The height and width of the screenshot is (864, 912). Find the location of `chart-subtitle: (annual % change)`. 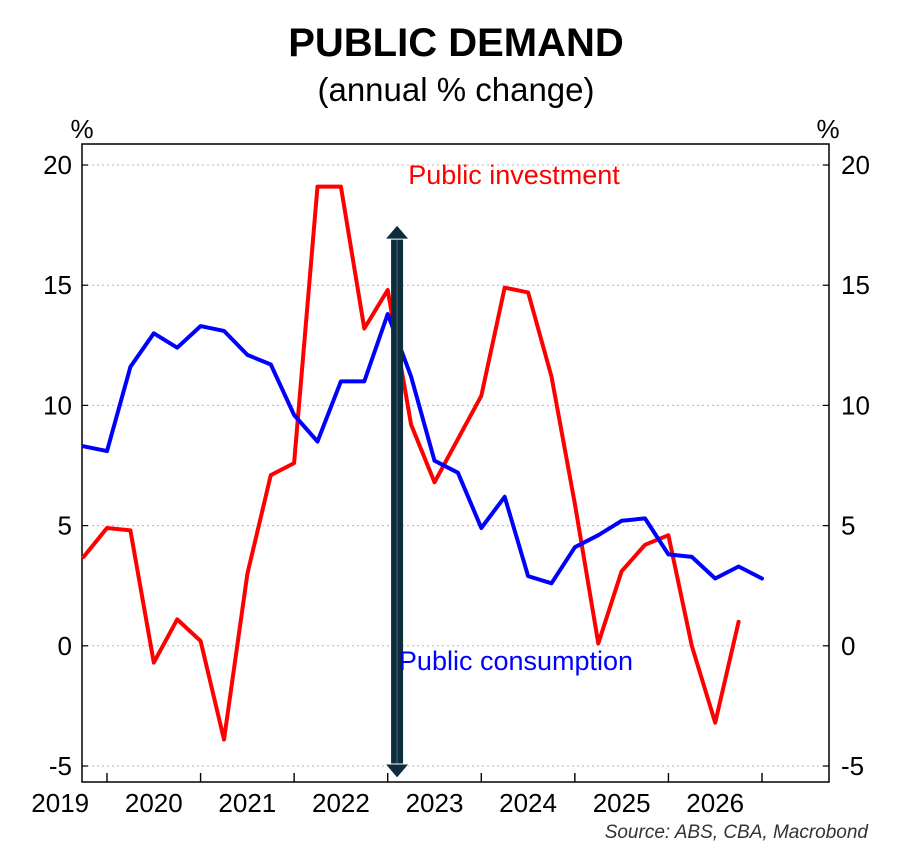

chart-subtitle: (annual % change) is located at coordinates (455, 89).